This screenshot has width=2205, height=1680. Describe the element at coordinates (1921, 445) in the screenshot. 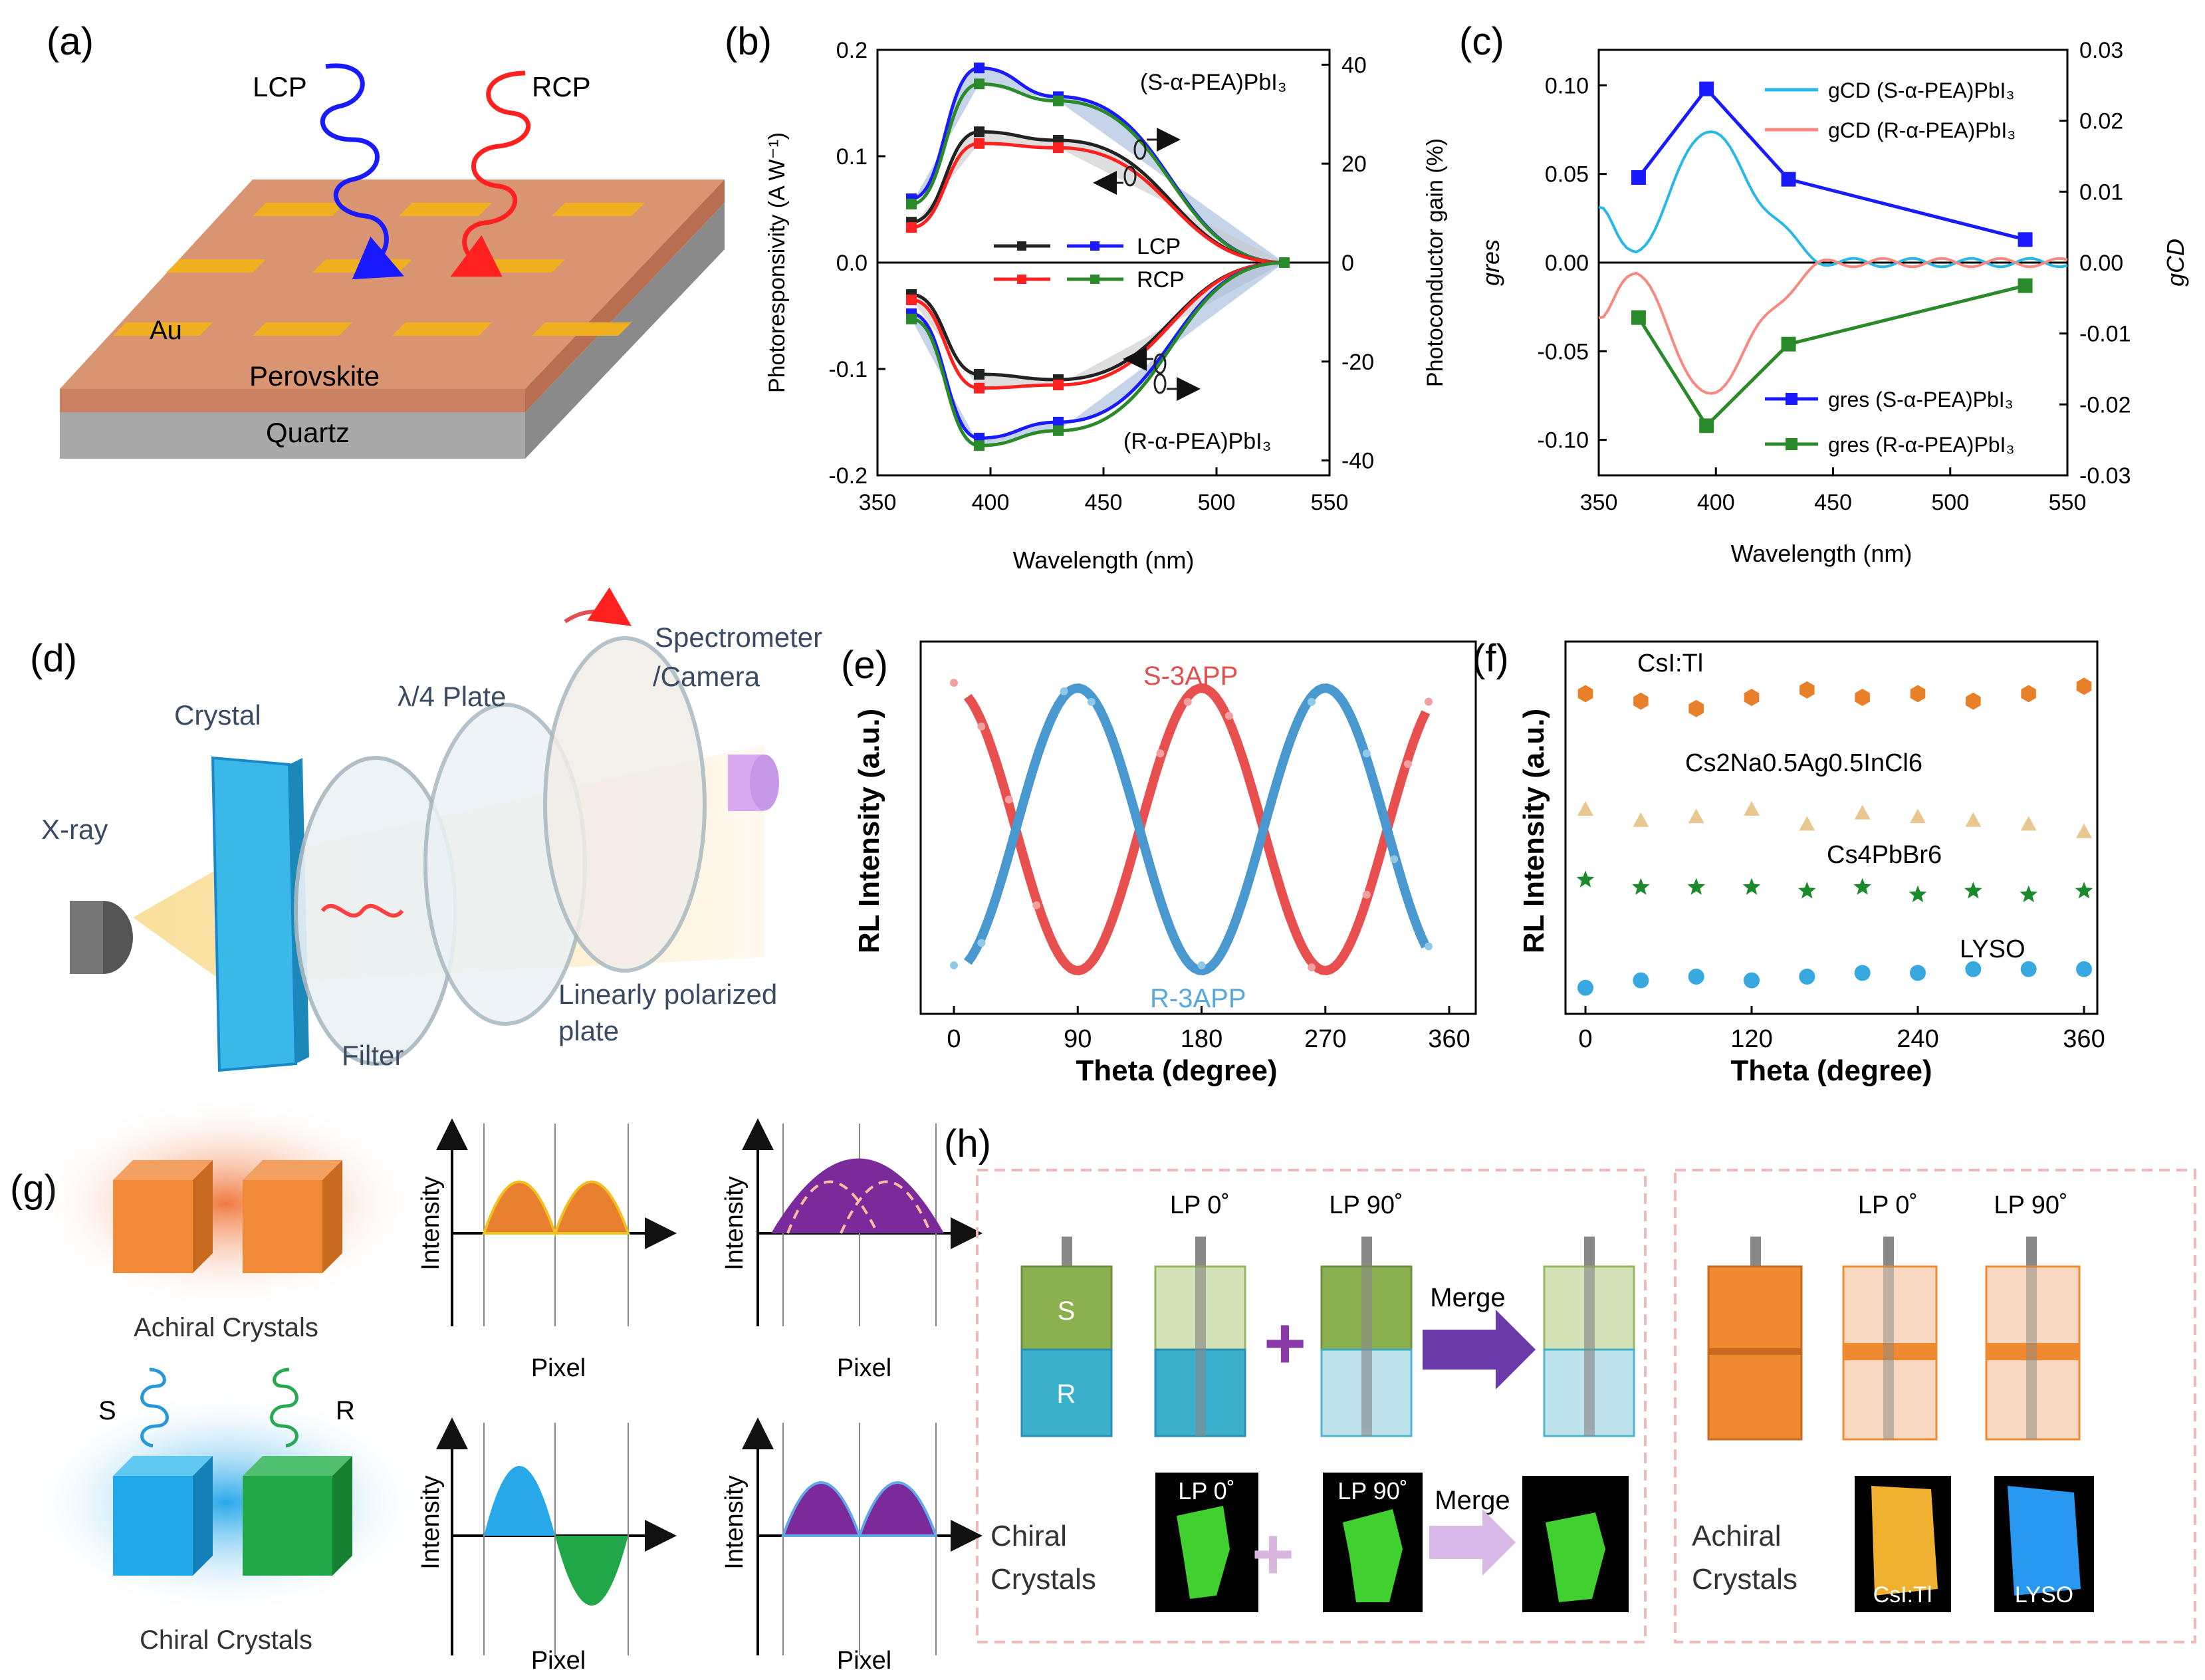

I see `legend-gres-r: gres (R-α-PEA)PbI₃` at that location.